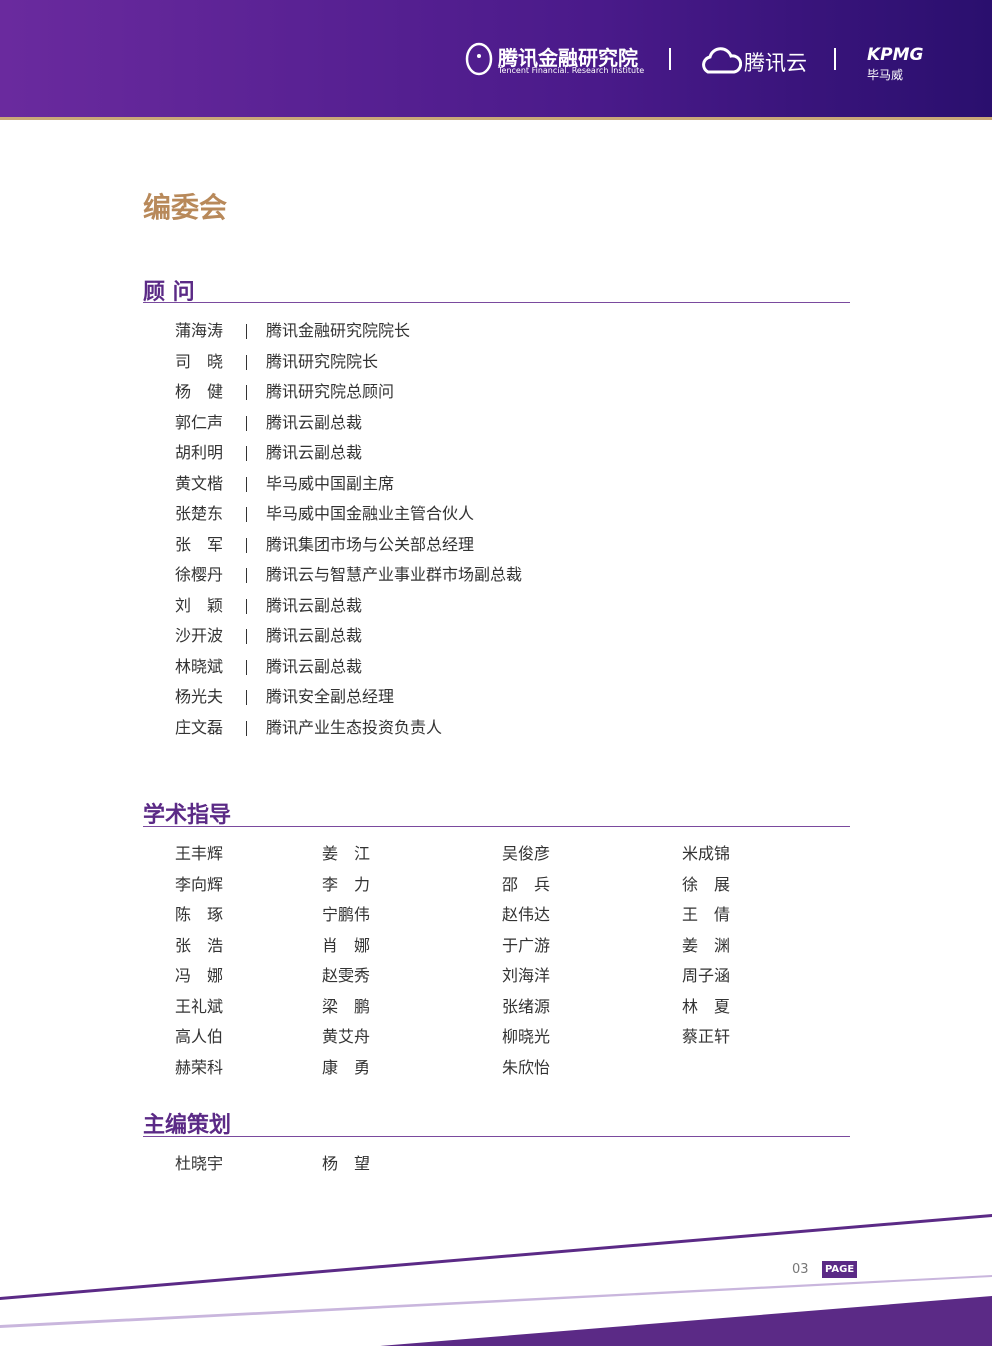 This screenshot has height=1346, width=992. What do you see at coordinates (526, 914) in the screenshot?
I see `academic-name: 赵伟达` at bounding box center [526, 914].